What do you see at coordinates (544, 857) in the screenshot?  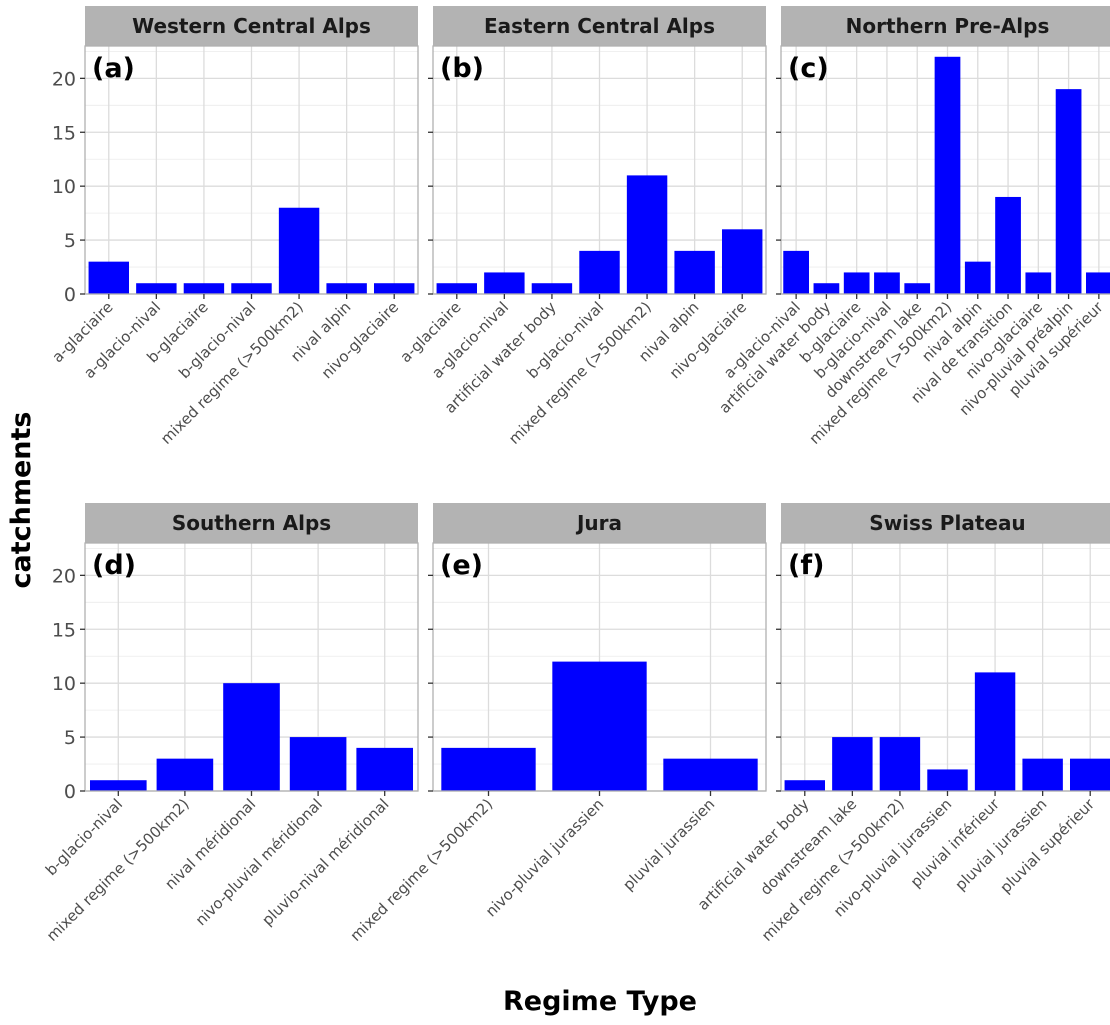 I see `x-tick-label: nivo-pluvial jurassien` at bounding box center [544, 857].